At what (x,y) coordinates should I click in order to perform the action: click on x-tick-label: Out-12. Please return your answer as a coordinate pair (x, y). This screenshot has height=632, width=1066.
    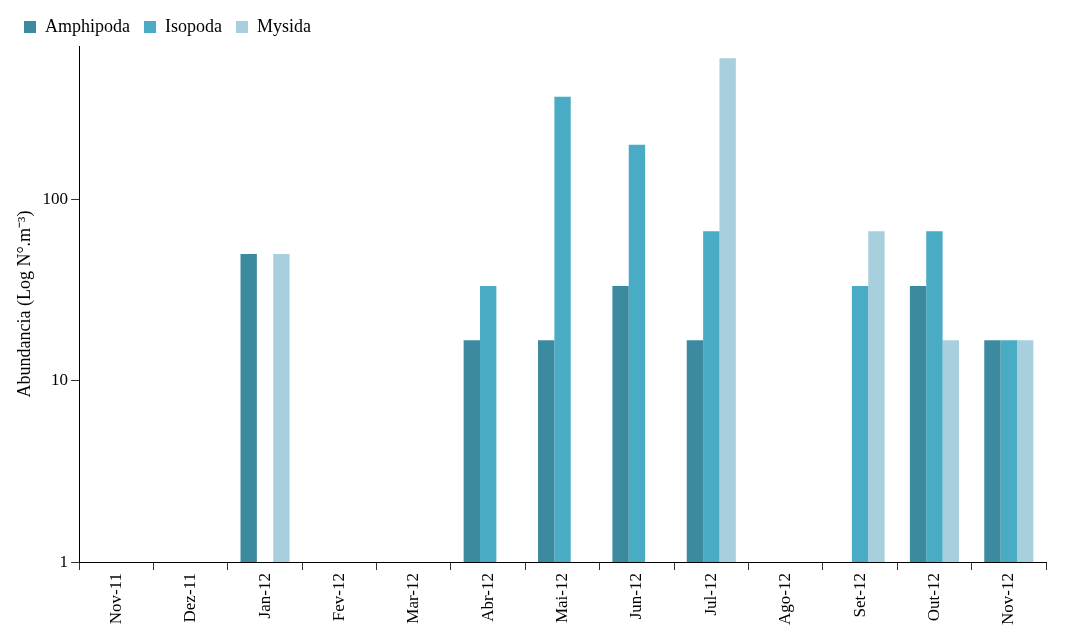
    Looking at the image, I should click on (933, 597).